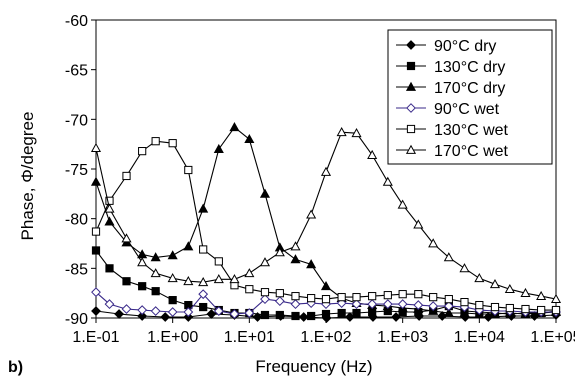  Describe the element at coordinates (76, 220) in the screenshot. I see `y-tick-label: -80` at that location.